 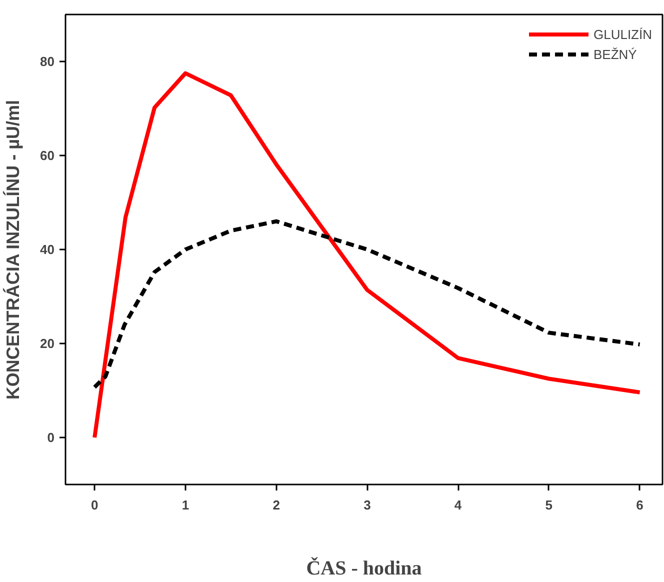 What do you see at coordinates (364, 568) in the screenshot?
I see `x-axis-title: ČAS - hodina` at bounding box center [364, 568].